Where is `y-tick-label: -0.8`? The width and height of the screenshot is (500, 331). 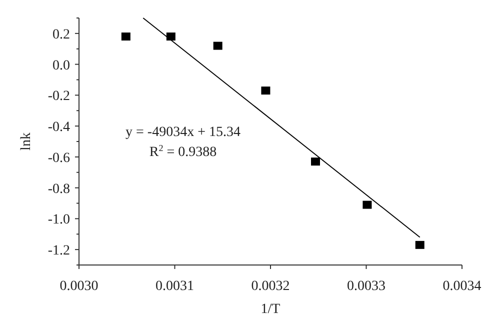 y-tick-label: -0.8 is located at coordinates (59, 189).